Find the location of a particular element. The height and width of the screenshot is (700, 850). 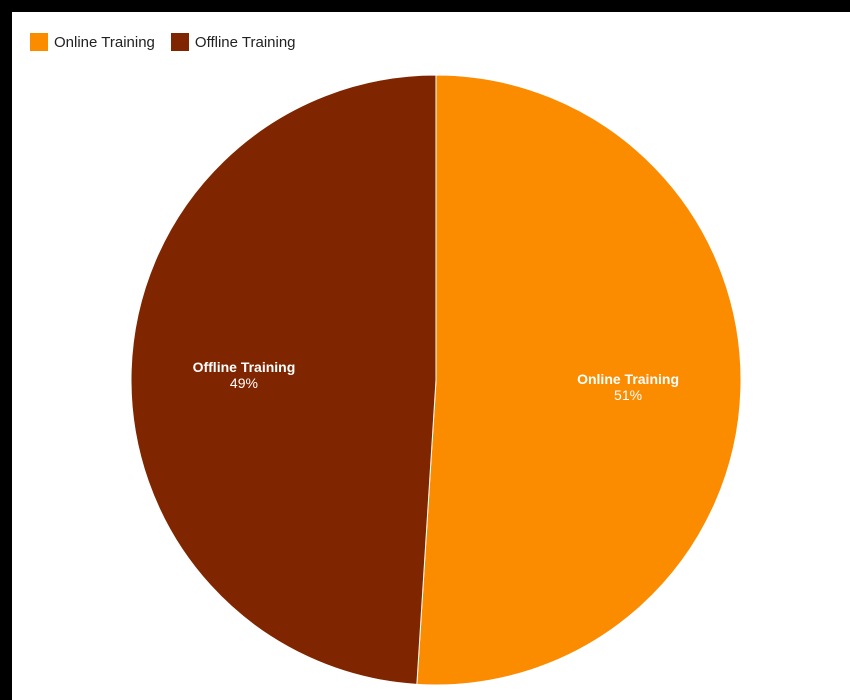

legend-label-offline-training: Offline Training is located at coordinates (245, 42).